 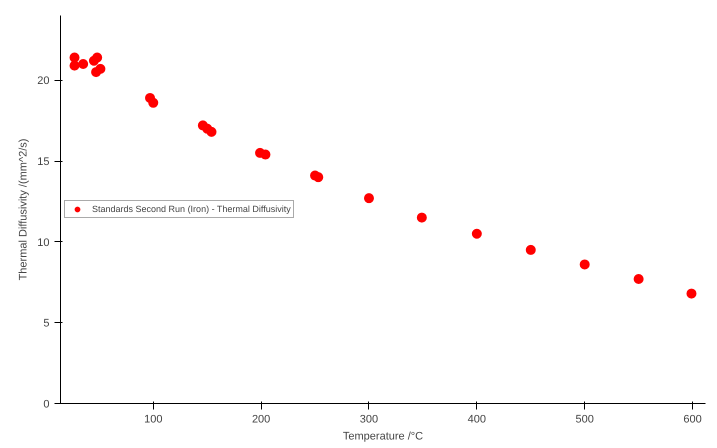 I want to click on legend-label: Standards Second Run (Iron) - Thermal Diffusivity, so click(x=191, y=209).